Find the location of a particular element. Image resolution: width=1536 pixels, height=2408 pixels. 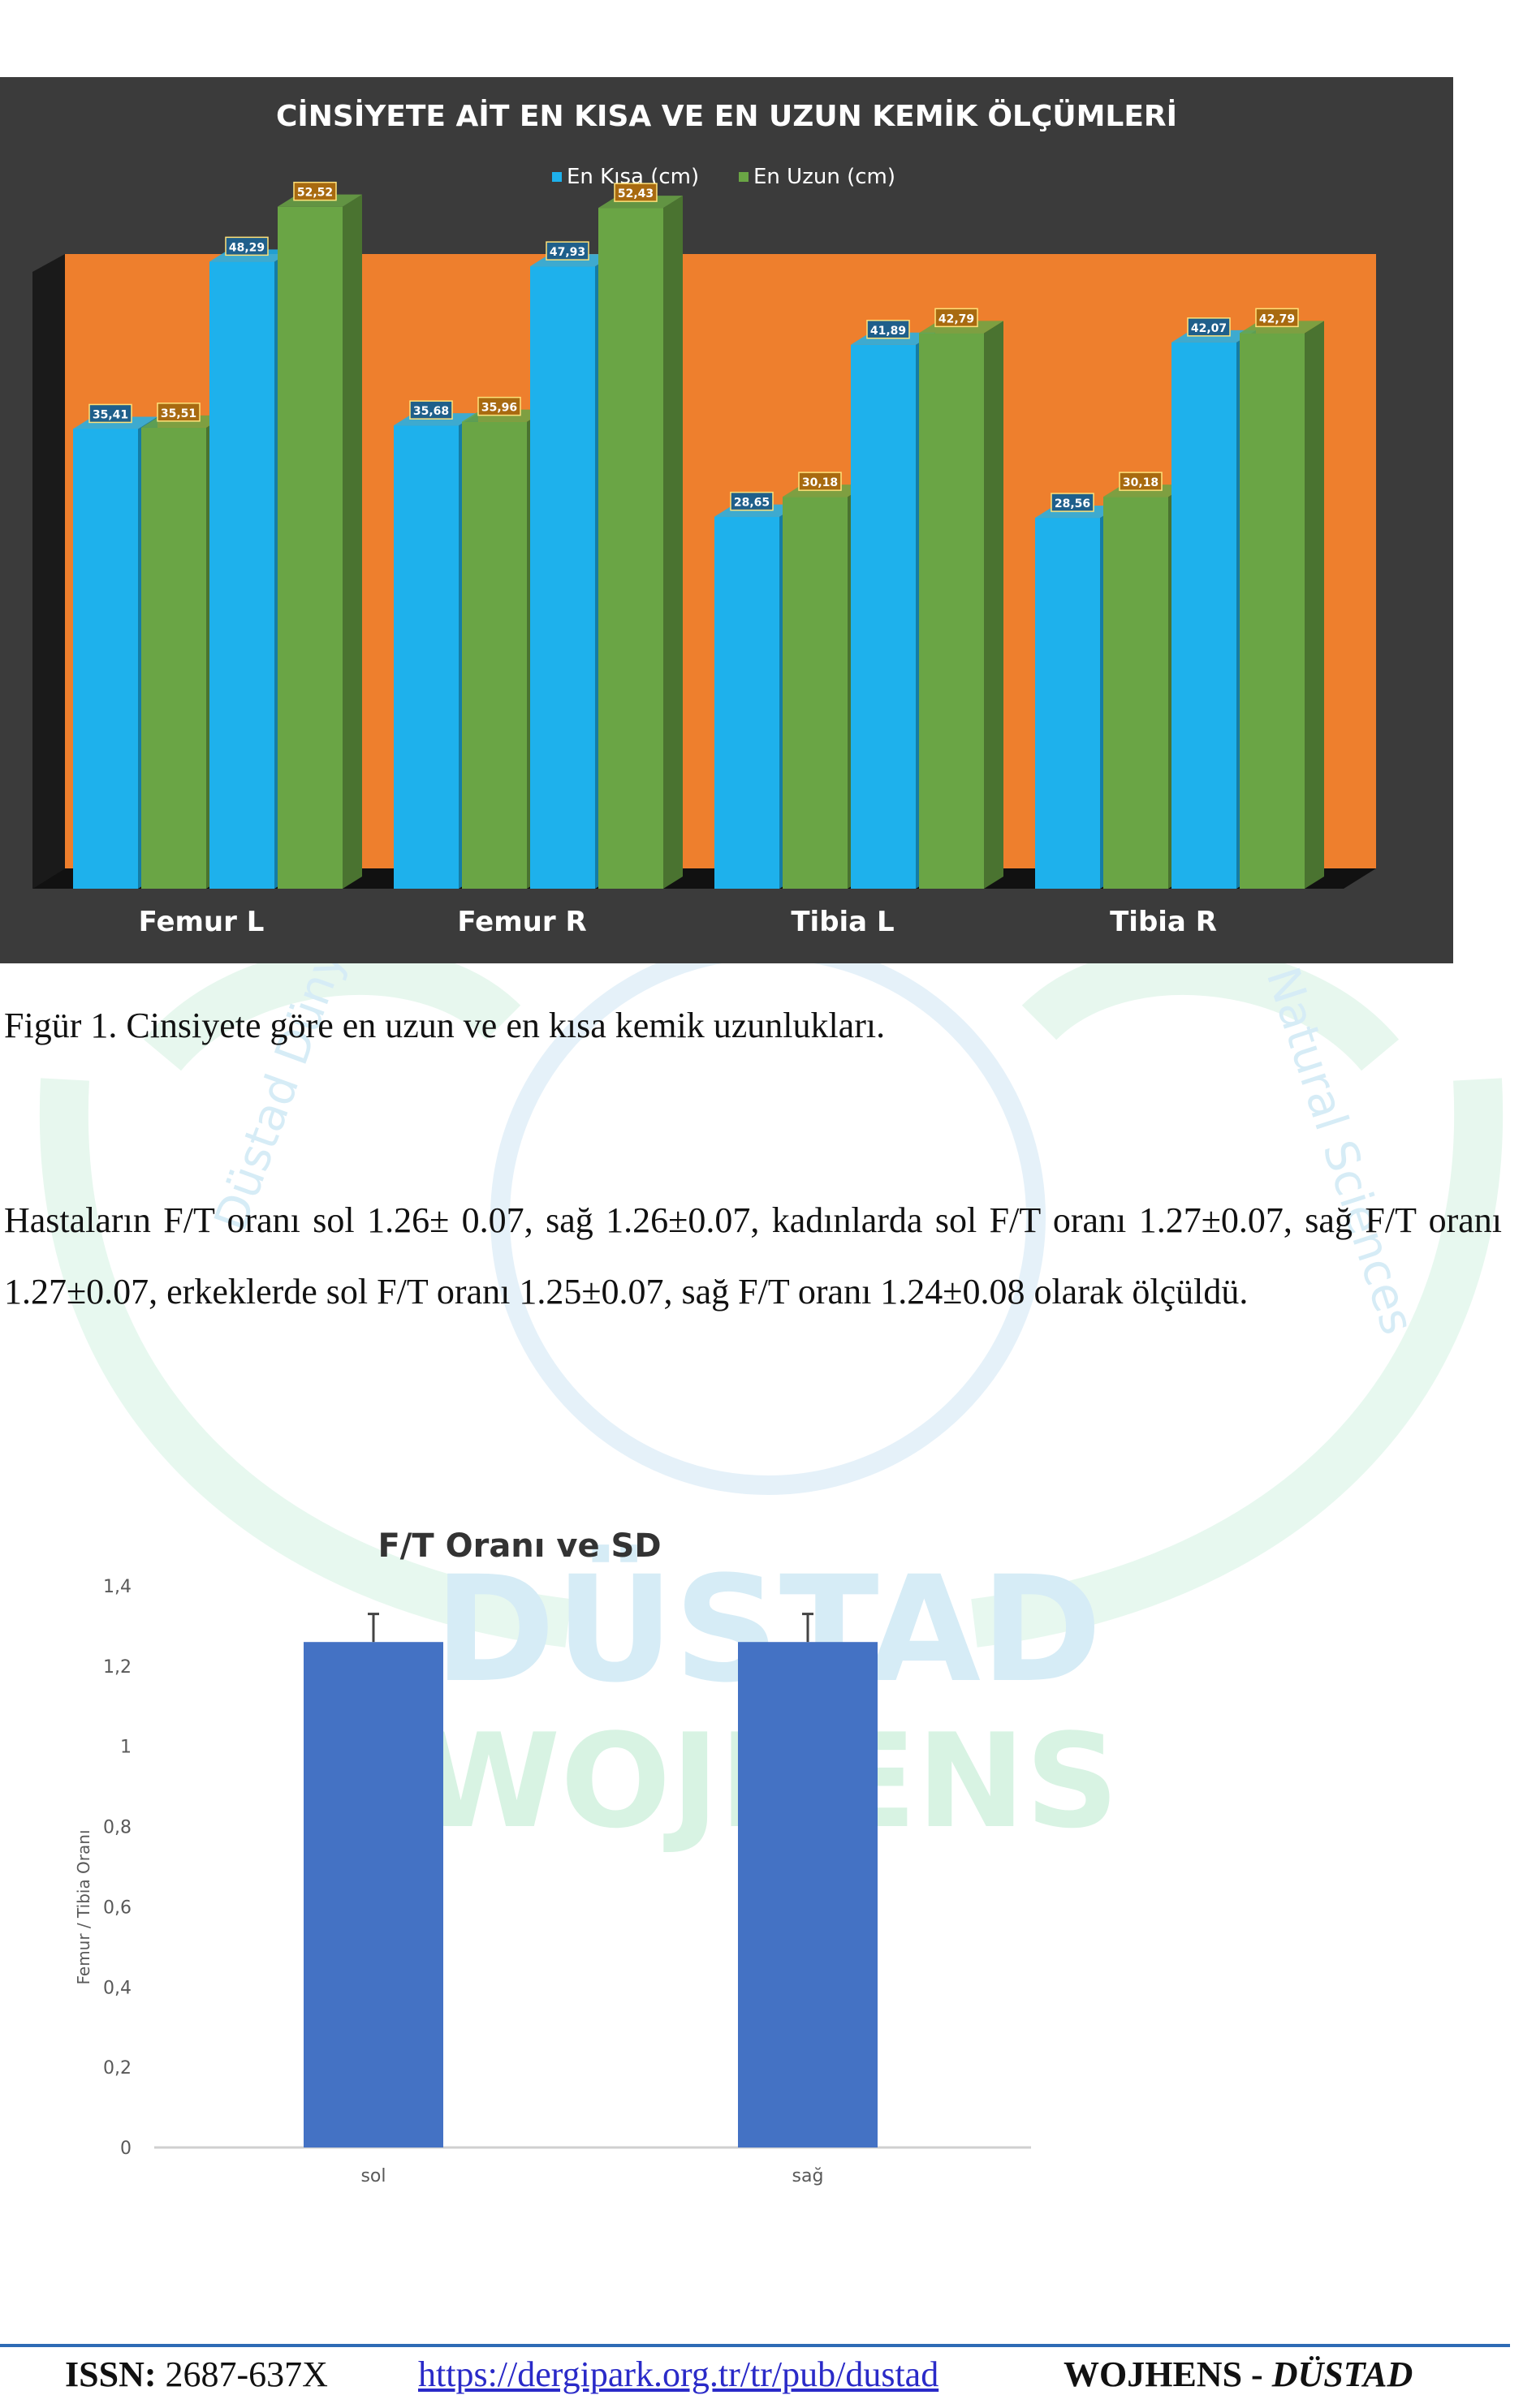

bar-femur-l-3: 52,52 is located at coordinates (320, 535).